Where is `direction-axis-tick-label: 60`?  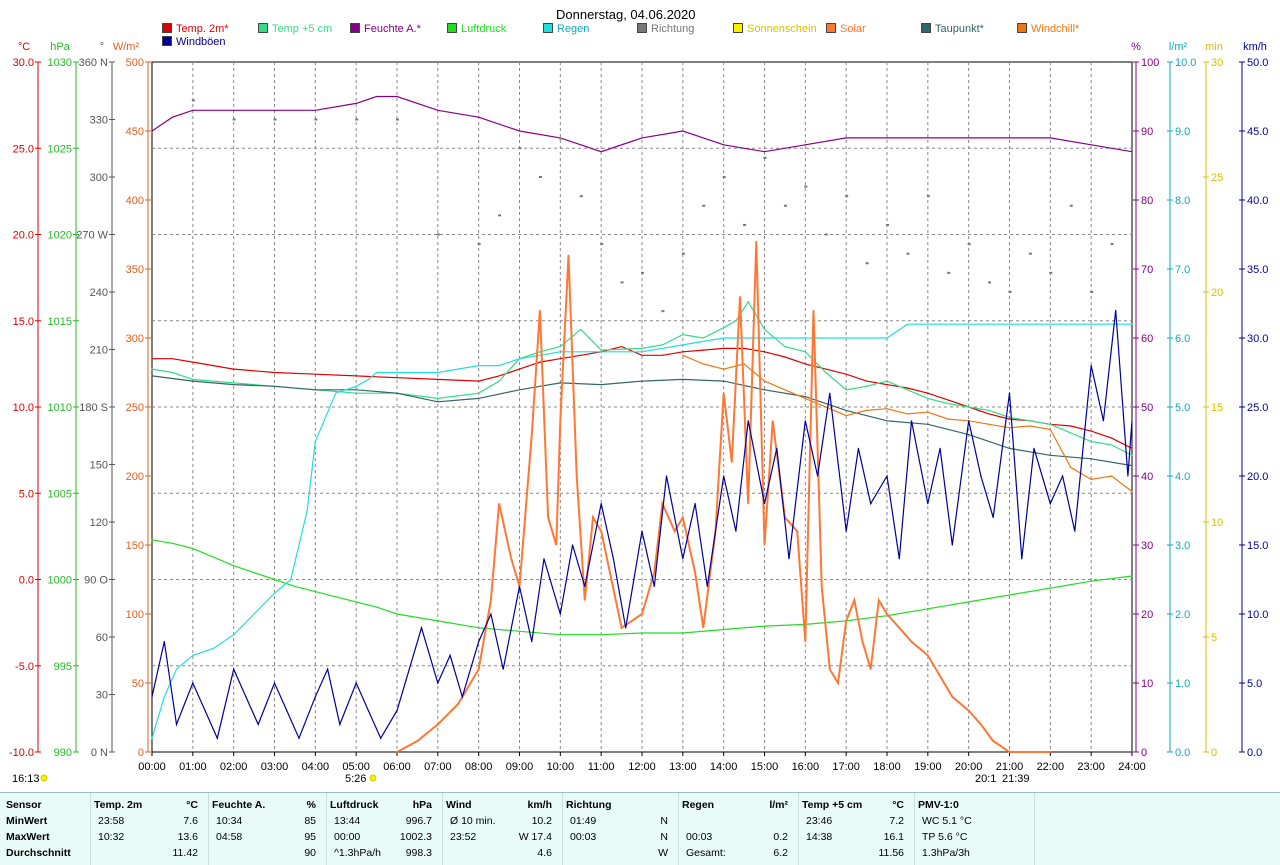 direction-axis-tick-label: 60 is located at coordinates (102, 638).